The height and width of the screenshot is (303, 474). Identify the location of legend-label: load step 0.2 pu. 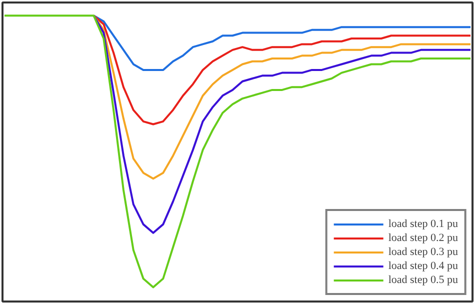
(423, 238).